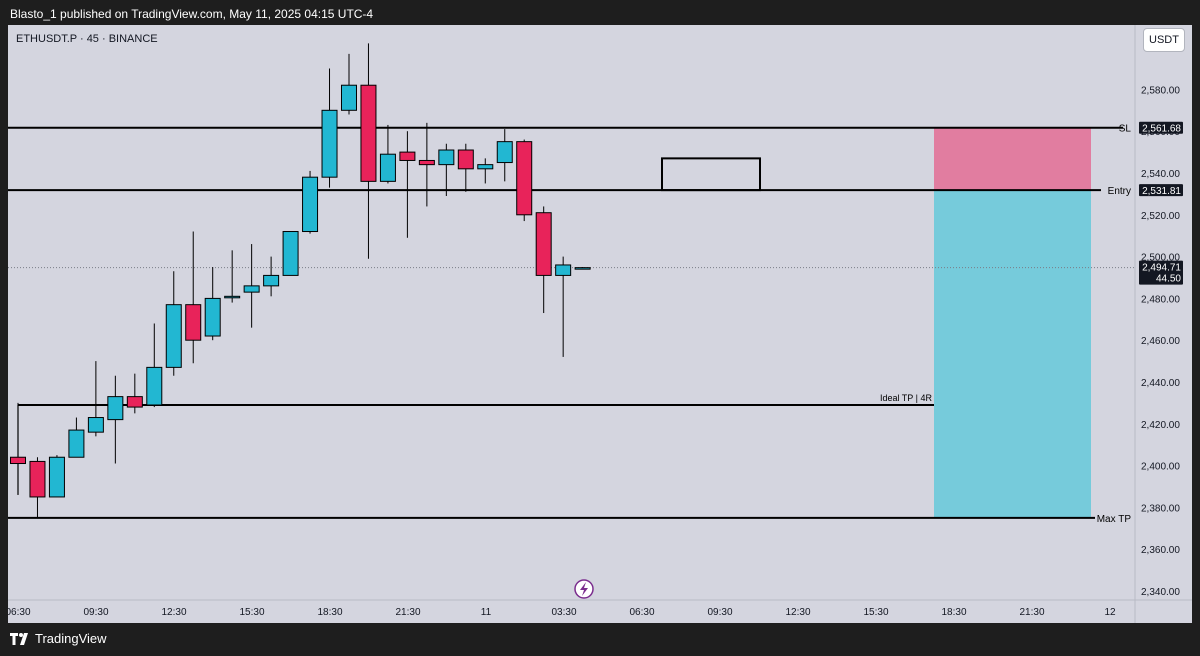 The width and height of the screenshot is (1200, 656). What do you see at coordinates (1160, 592) in the screenshot?
I see `y-tick-label: 2,340.00` at bounding box center [1160, 592].